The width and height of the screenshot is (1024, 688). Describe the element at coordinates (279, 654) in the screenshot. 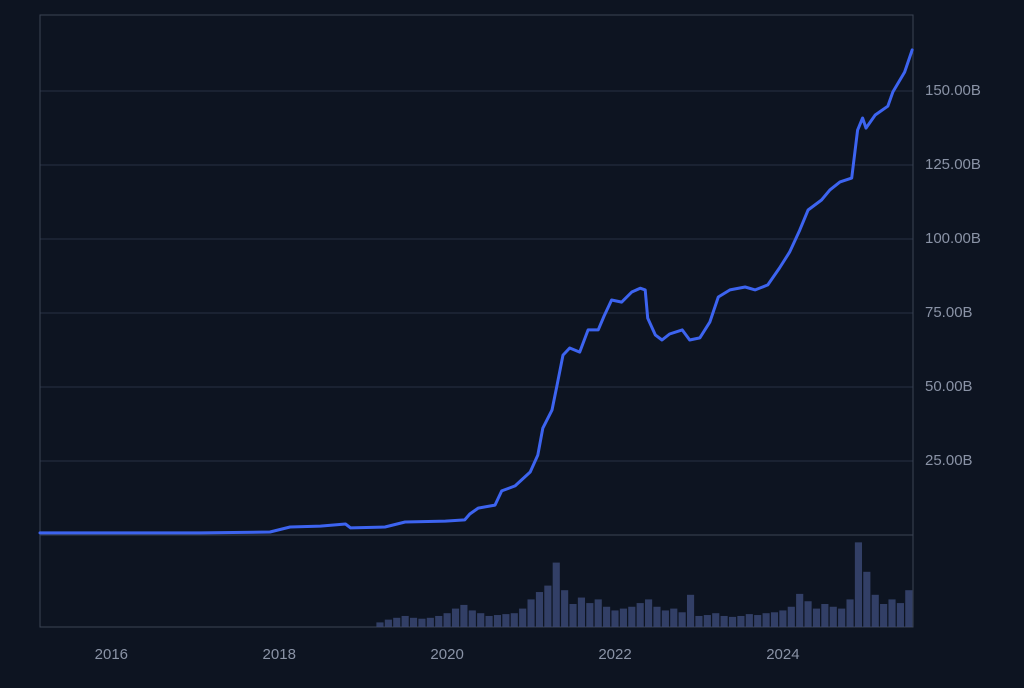

I see `x-tick-label: 2018` at that location.